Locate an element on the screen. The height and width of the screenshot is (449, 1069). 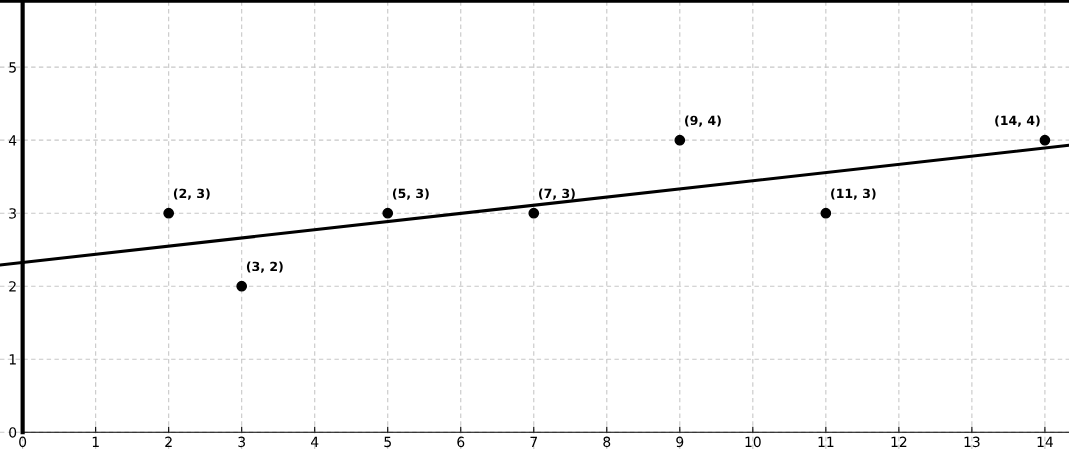
x-tick-label: 8 is located at coordinates (607, 442).